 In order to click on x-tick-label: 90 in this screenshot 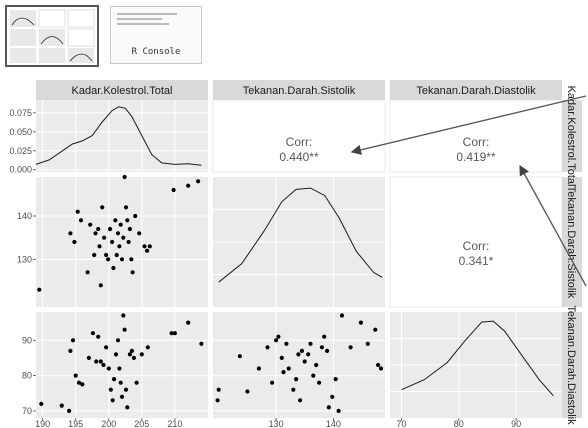, I will do `click(516, 423)`.